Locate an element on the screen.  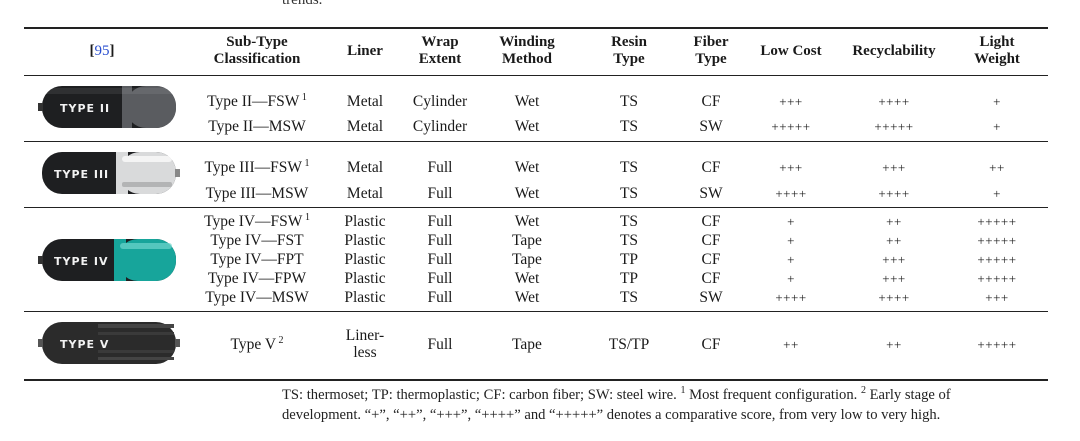
citation-link: 95 is located at coordinates (102, 51).